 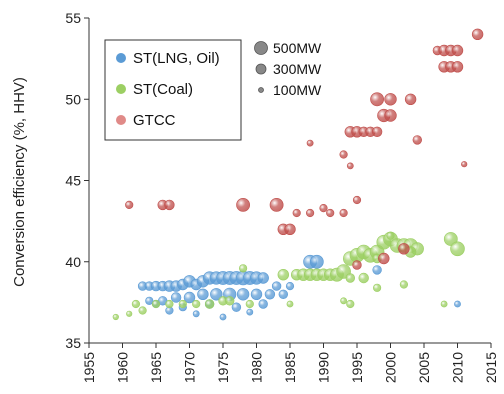 I want to click on y-tick-label: 40, so click(x=73, y=262).